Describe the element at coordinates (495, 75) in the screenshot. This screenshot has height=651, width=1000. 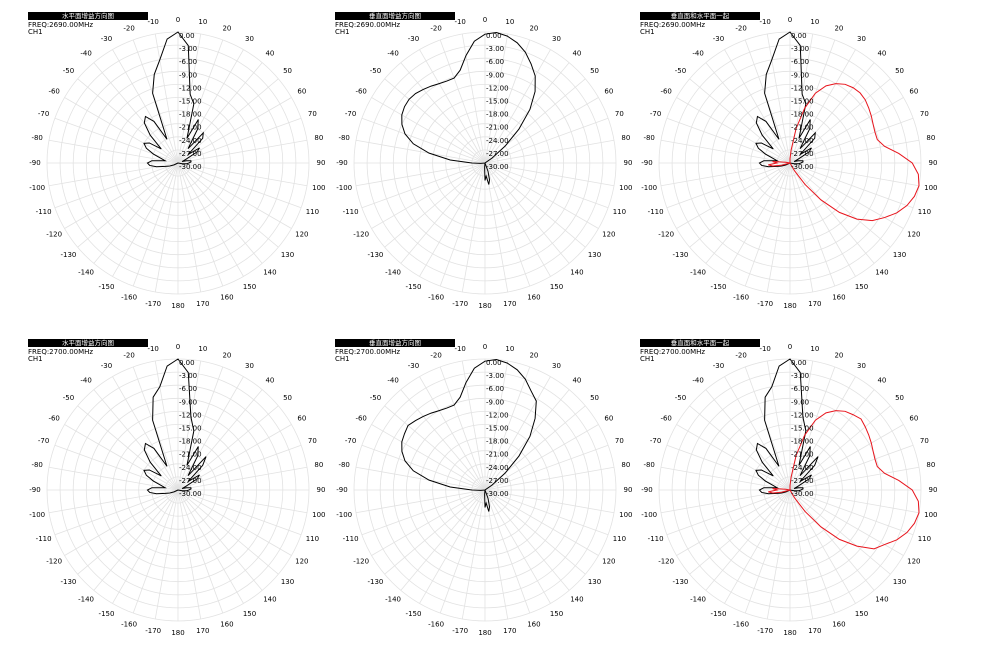
I see `r-tick-label: -9.00` at that location.